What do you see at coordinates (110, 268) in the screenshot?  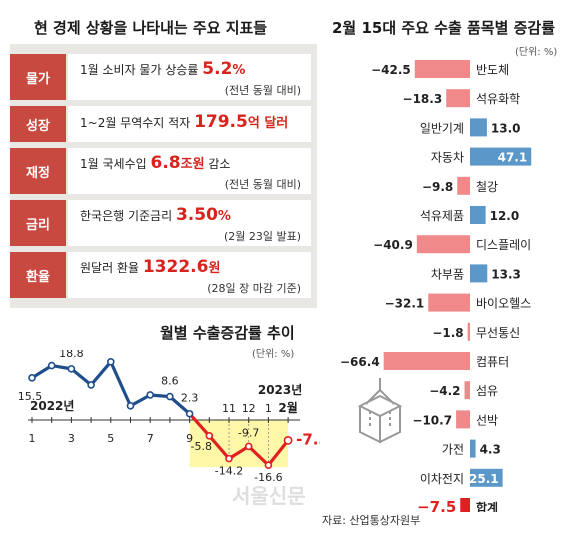 I see `indicator-prefix: 원달러 환율` at bounding box center [110, 268].